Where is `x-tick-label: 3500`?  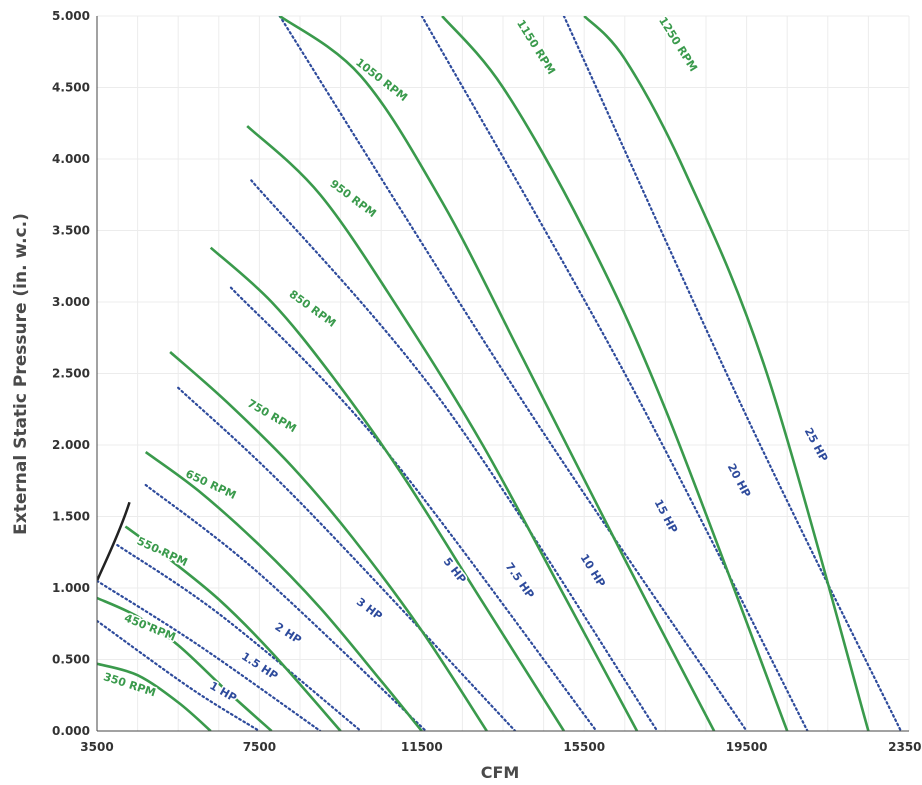 x-tick-label: 3500 is located at coordinates (96, 747).